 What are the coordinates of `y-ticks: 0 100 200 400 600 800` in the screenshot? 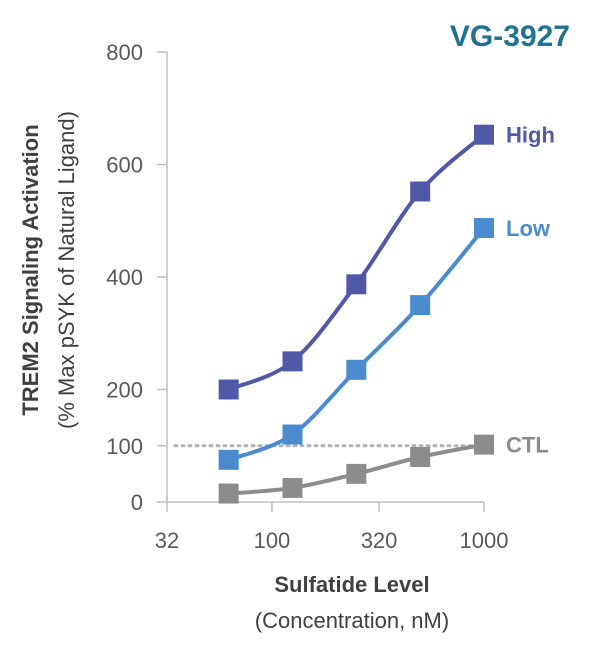 It's located at (136, 277).